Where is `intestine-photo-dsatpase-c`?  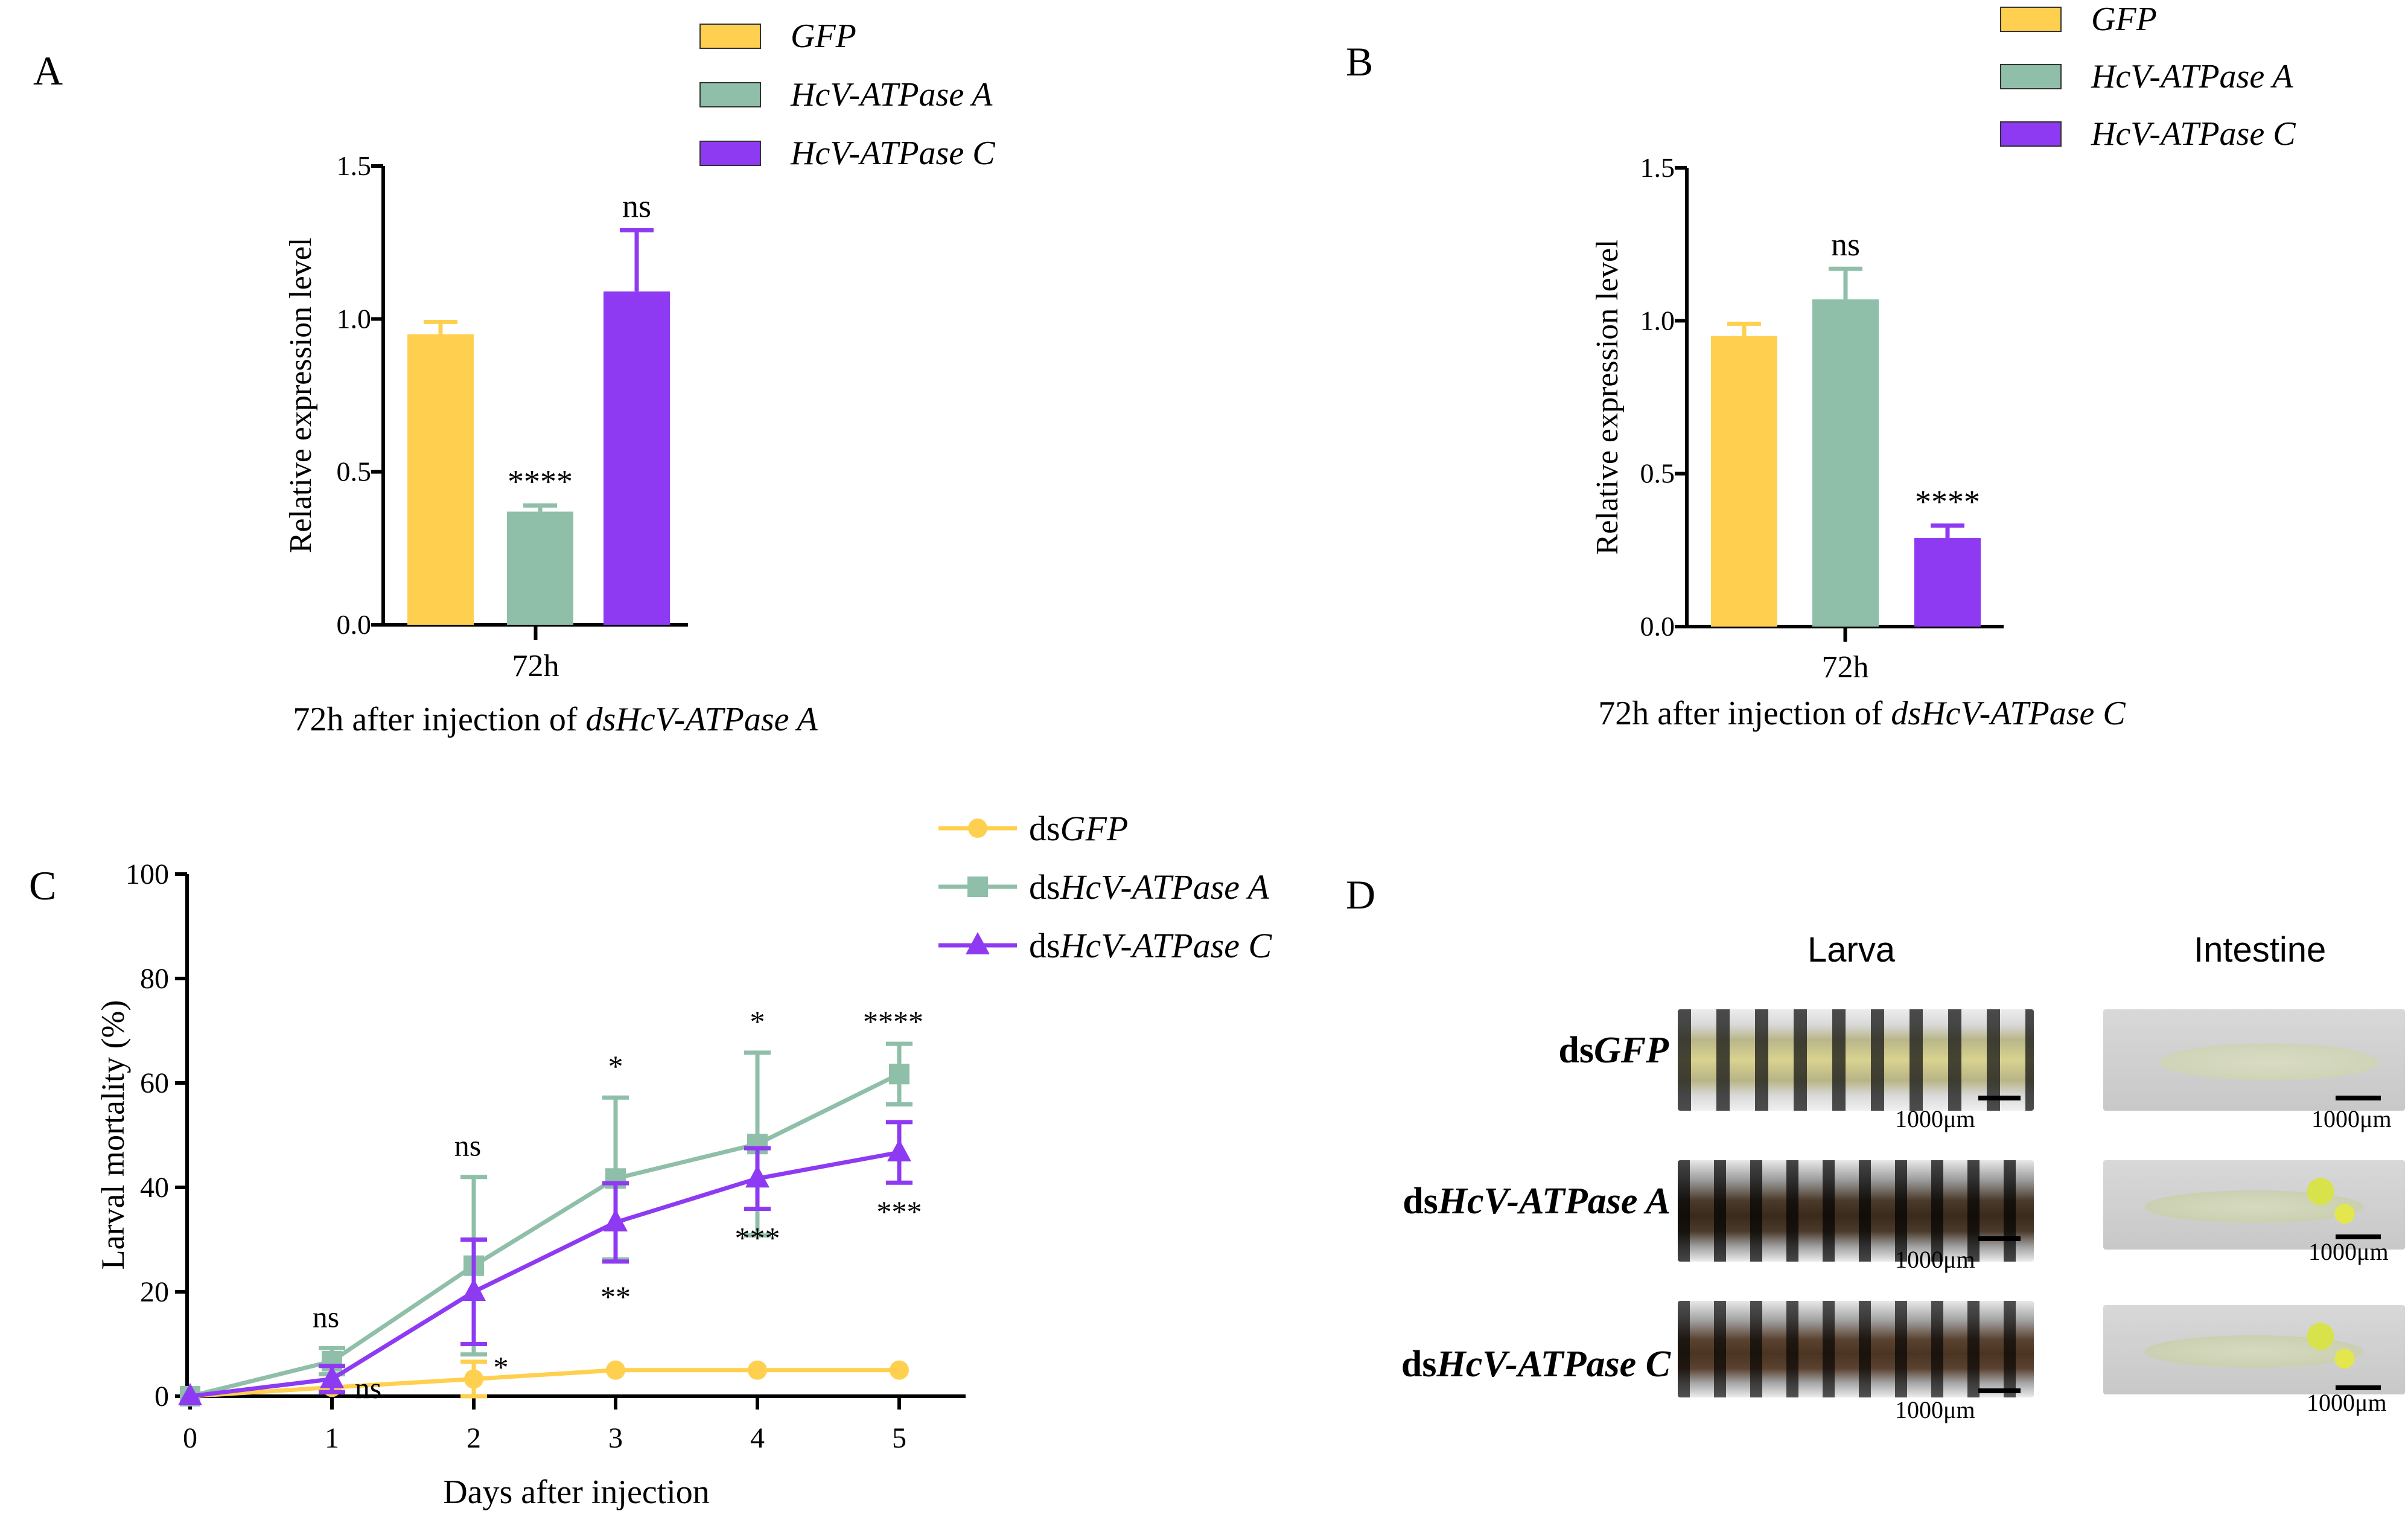
intestine-photo-dsatpase-c is located at coordinates (2254, 1349).